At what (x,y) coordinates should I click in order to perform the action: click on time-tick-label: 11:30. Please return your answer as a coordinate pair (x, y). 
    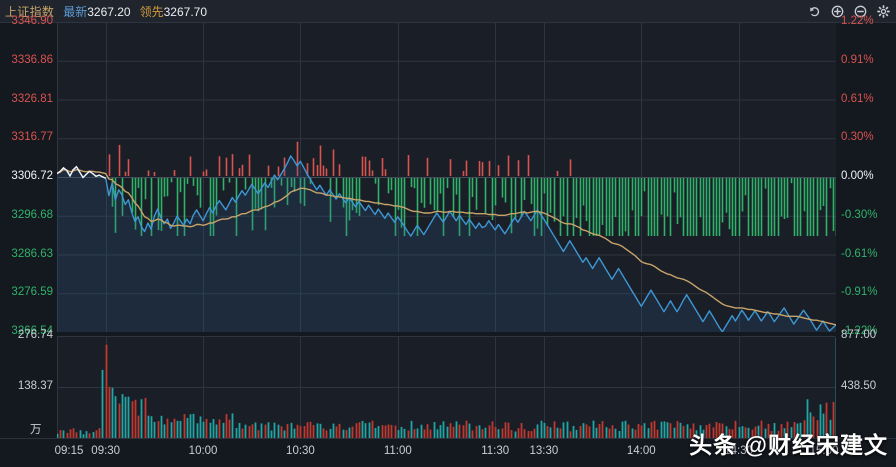
    Looking at the image, I should click on (495, 451).